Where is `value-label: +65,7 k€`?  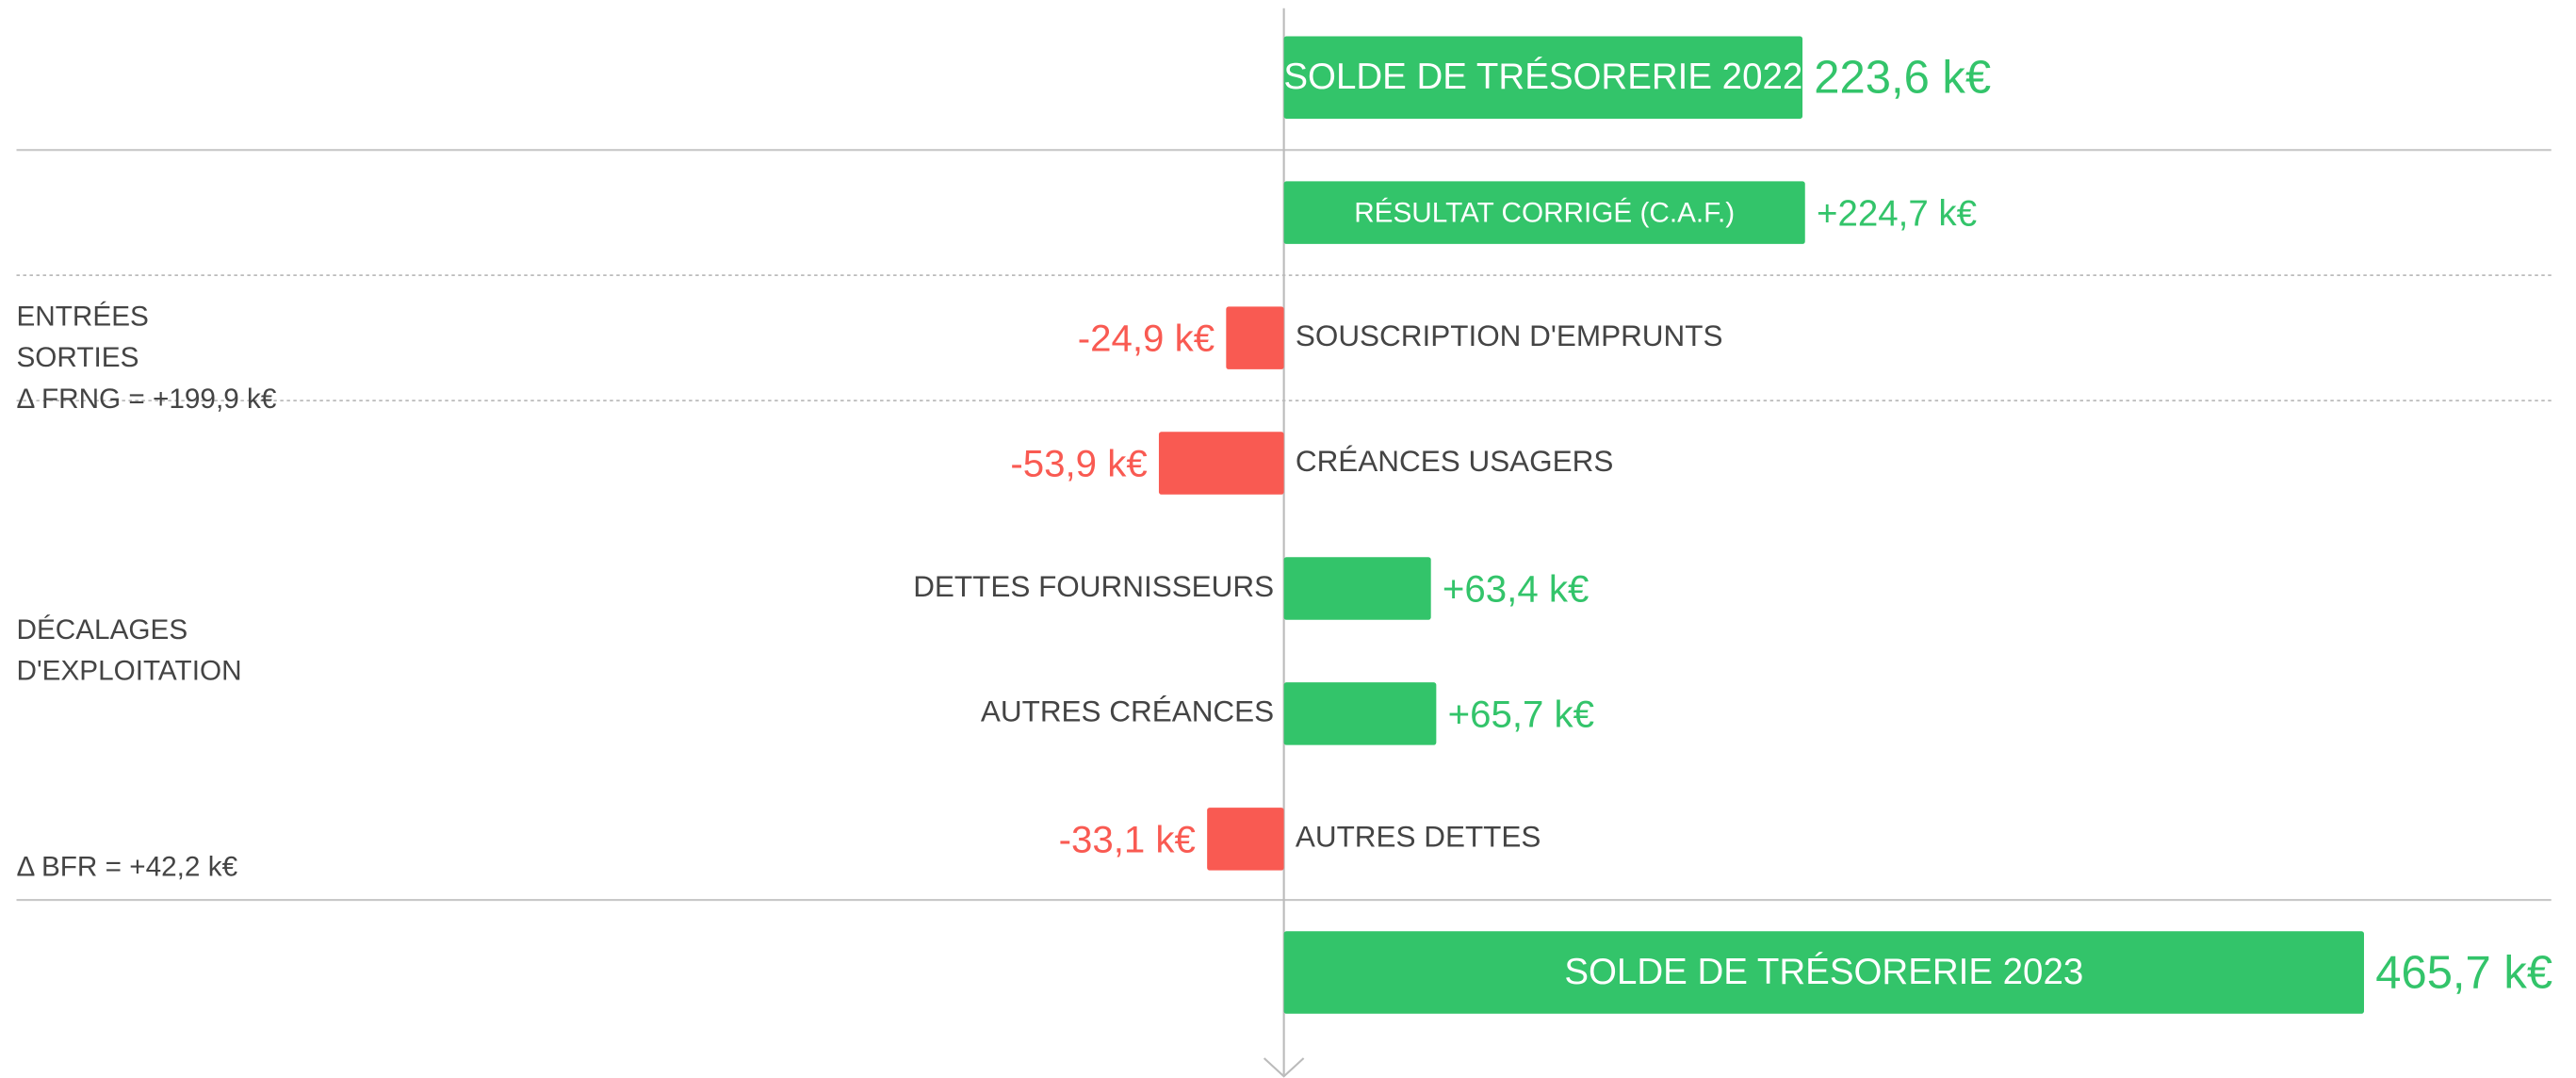
value-label: +65,7 k€ is located at coordinates (1521, 715).